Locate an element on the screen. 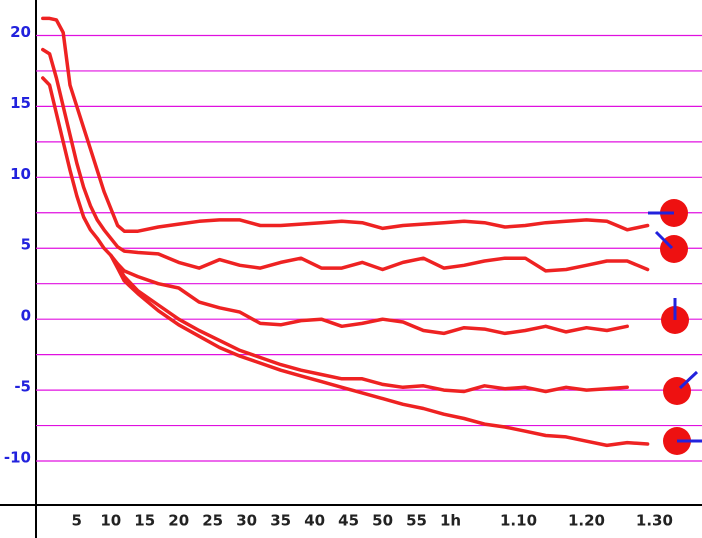  x-tick-label: 40 is located at coordinates (314, 521).